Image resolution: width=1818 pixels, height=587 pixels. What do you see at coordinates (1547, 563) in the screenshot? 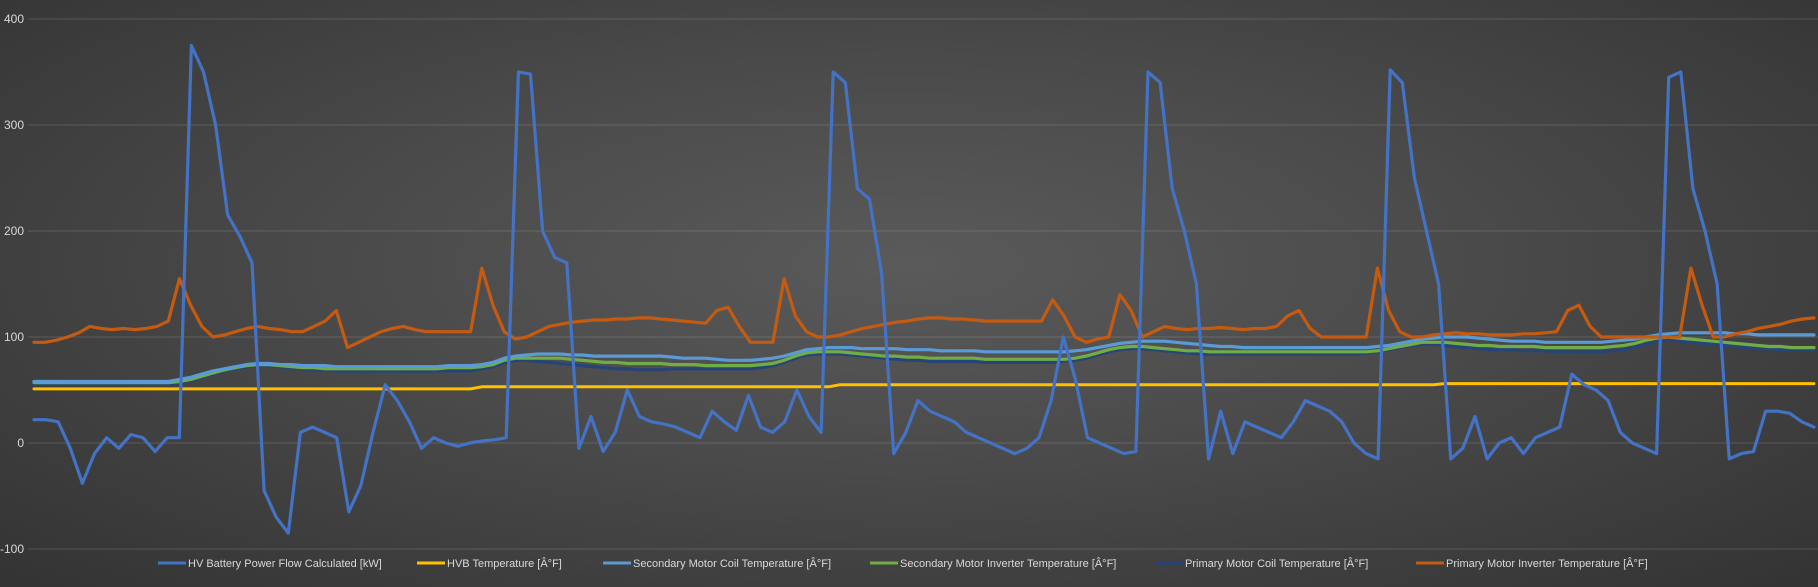
I see `legend-label: Primary Motor Inverter Temperature [Â°F]` at bounding box center [1547, 563].